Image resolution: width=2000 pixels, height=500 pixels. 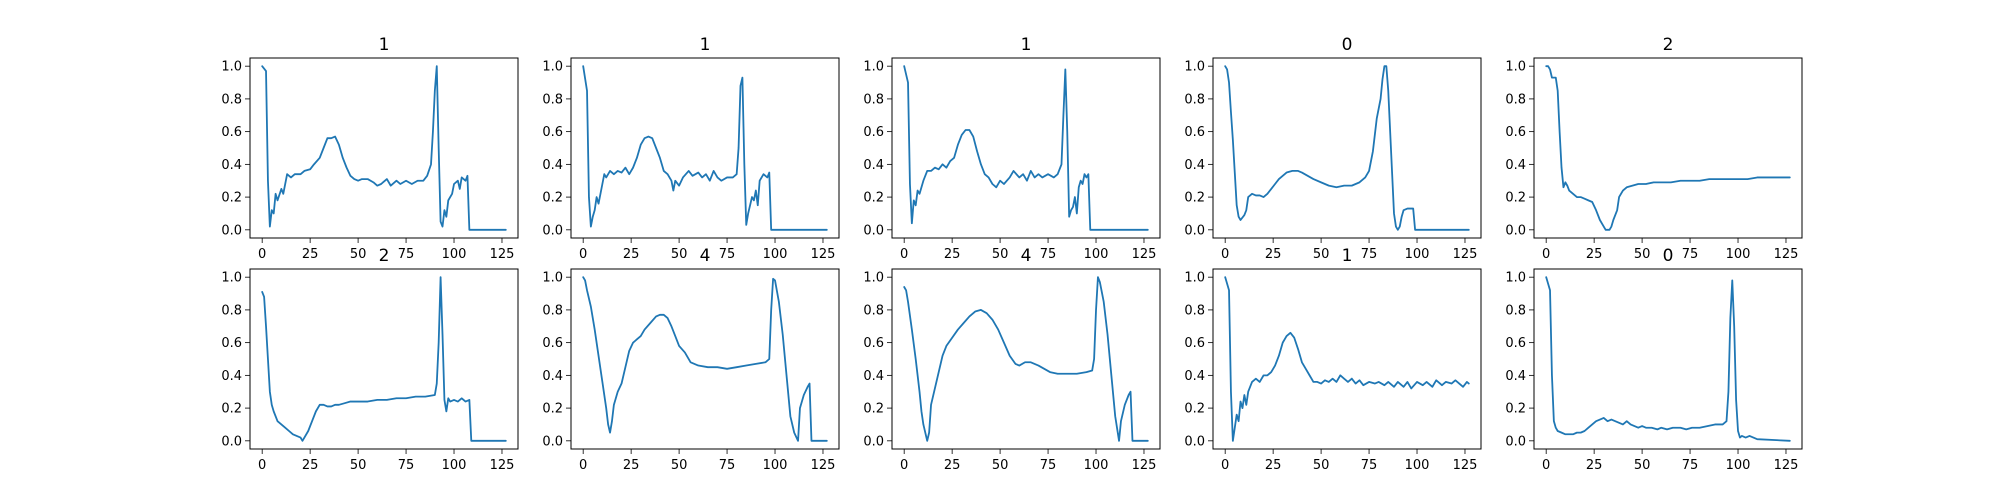 I want to click on subplot-title: 4, so click(x=705, y=256).